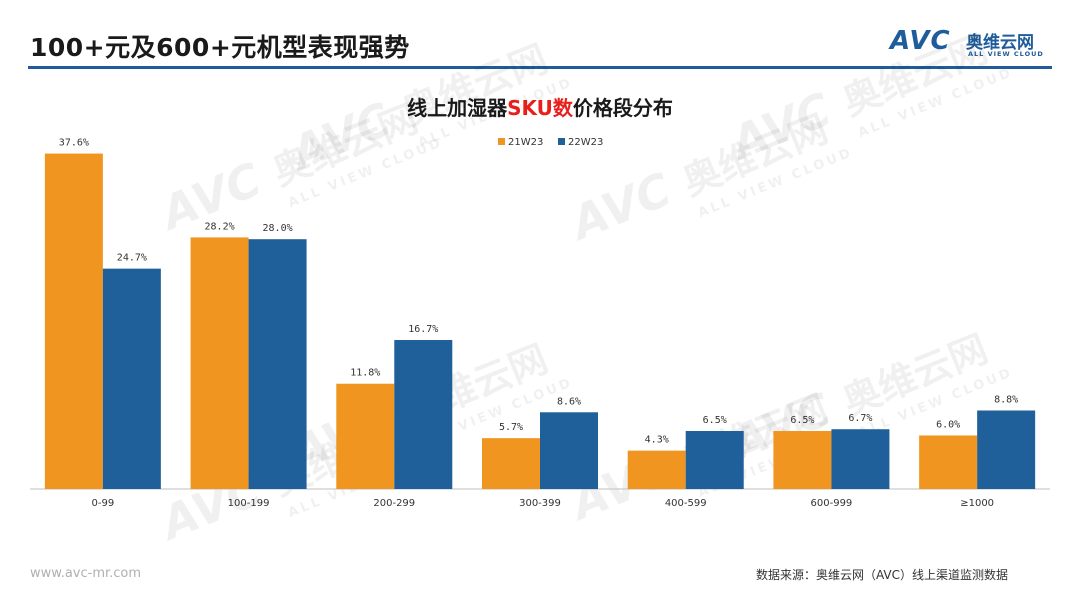 This screenshot has height=608, width=1080. What do you see at coordinates (540, 67) in the screenshot?
I see `title-divider` at bounding box center [540, 67].